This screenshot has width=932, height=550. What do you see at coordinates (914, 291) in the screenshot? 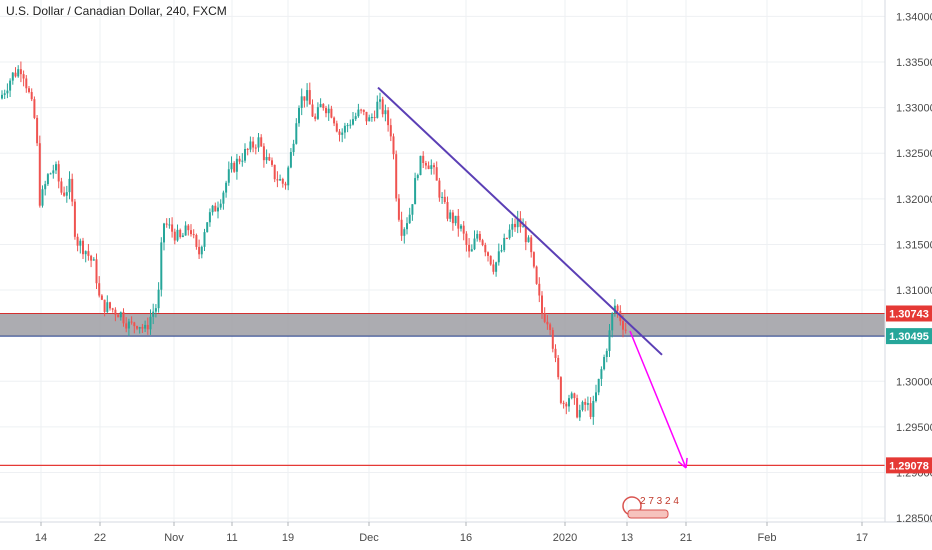
I see `price-tick-label: 1.31000` at bounding box center [914, 291].